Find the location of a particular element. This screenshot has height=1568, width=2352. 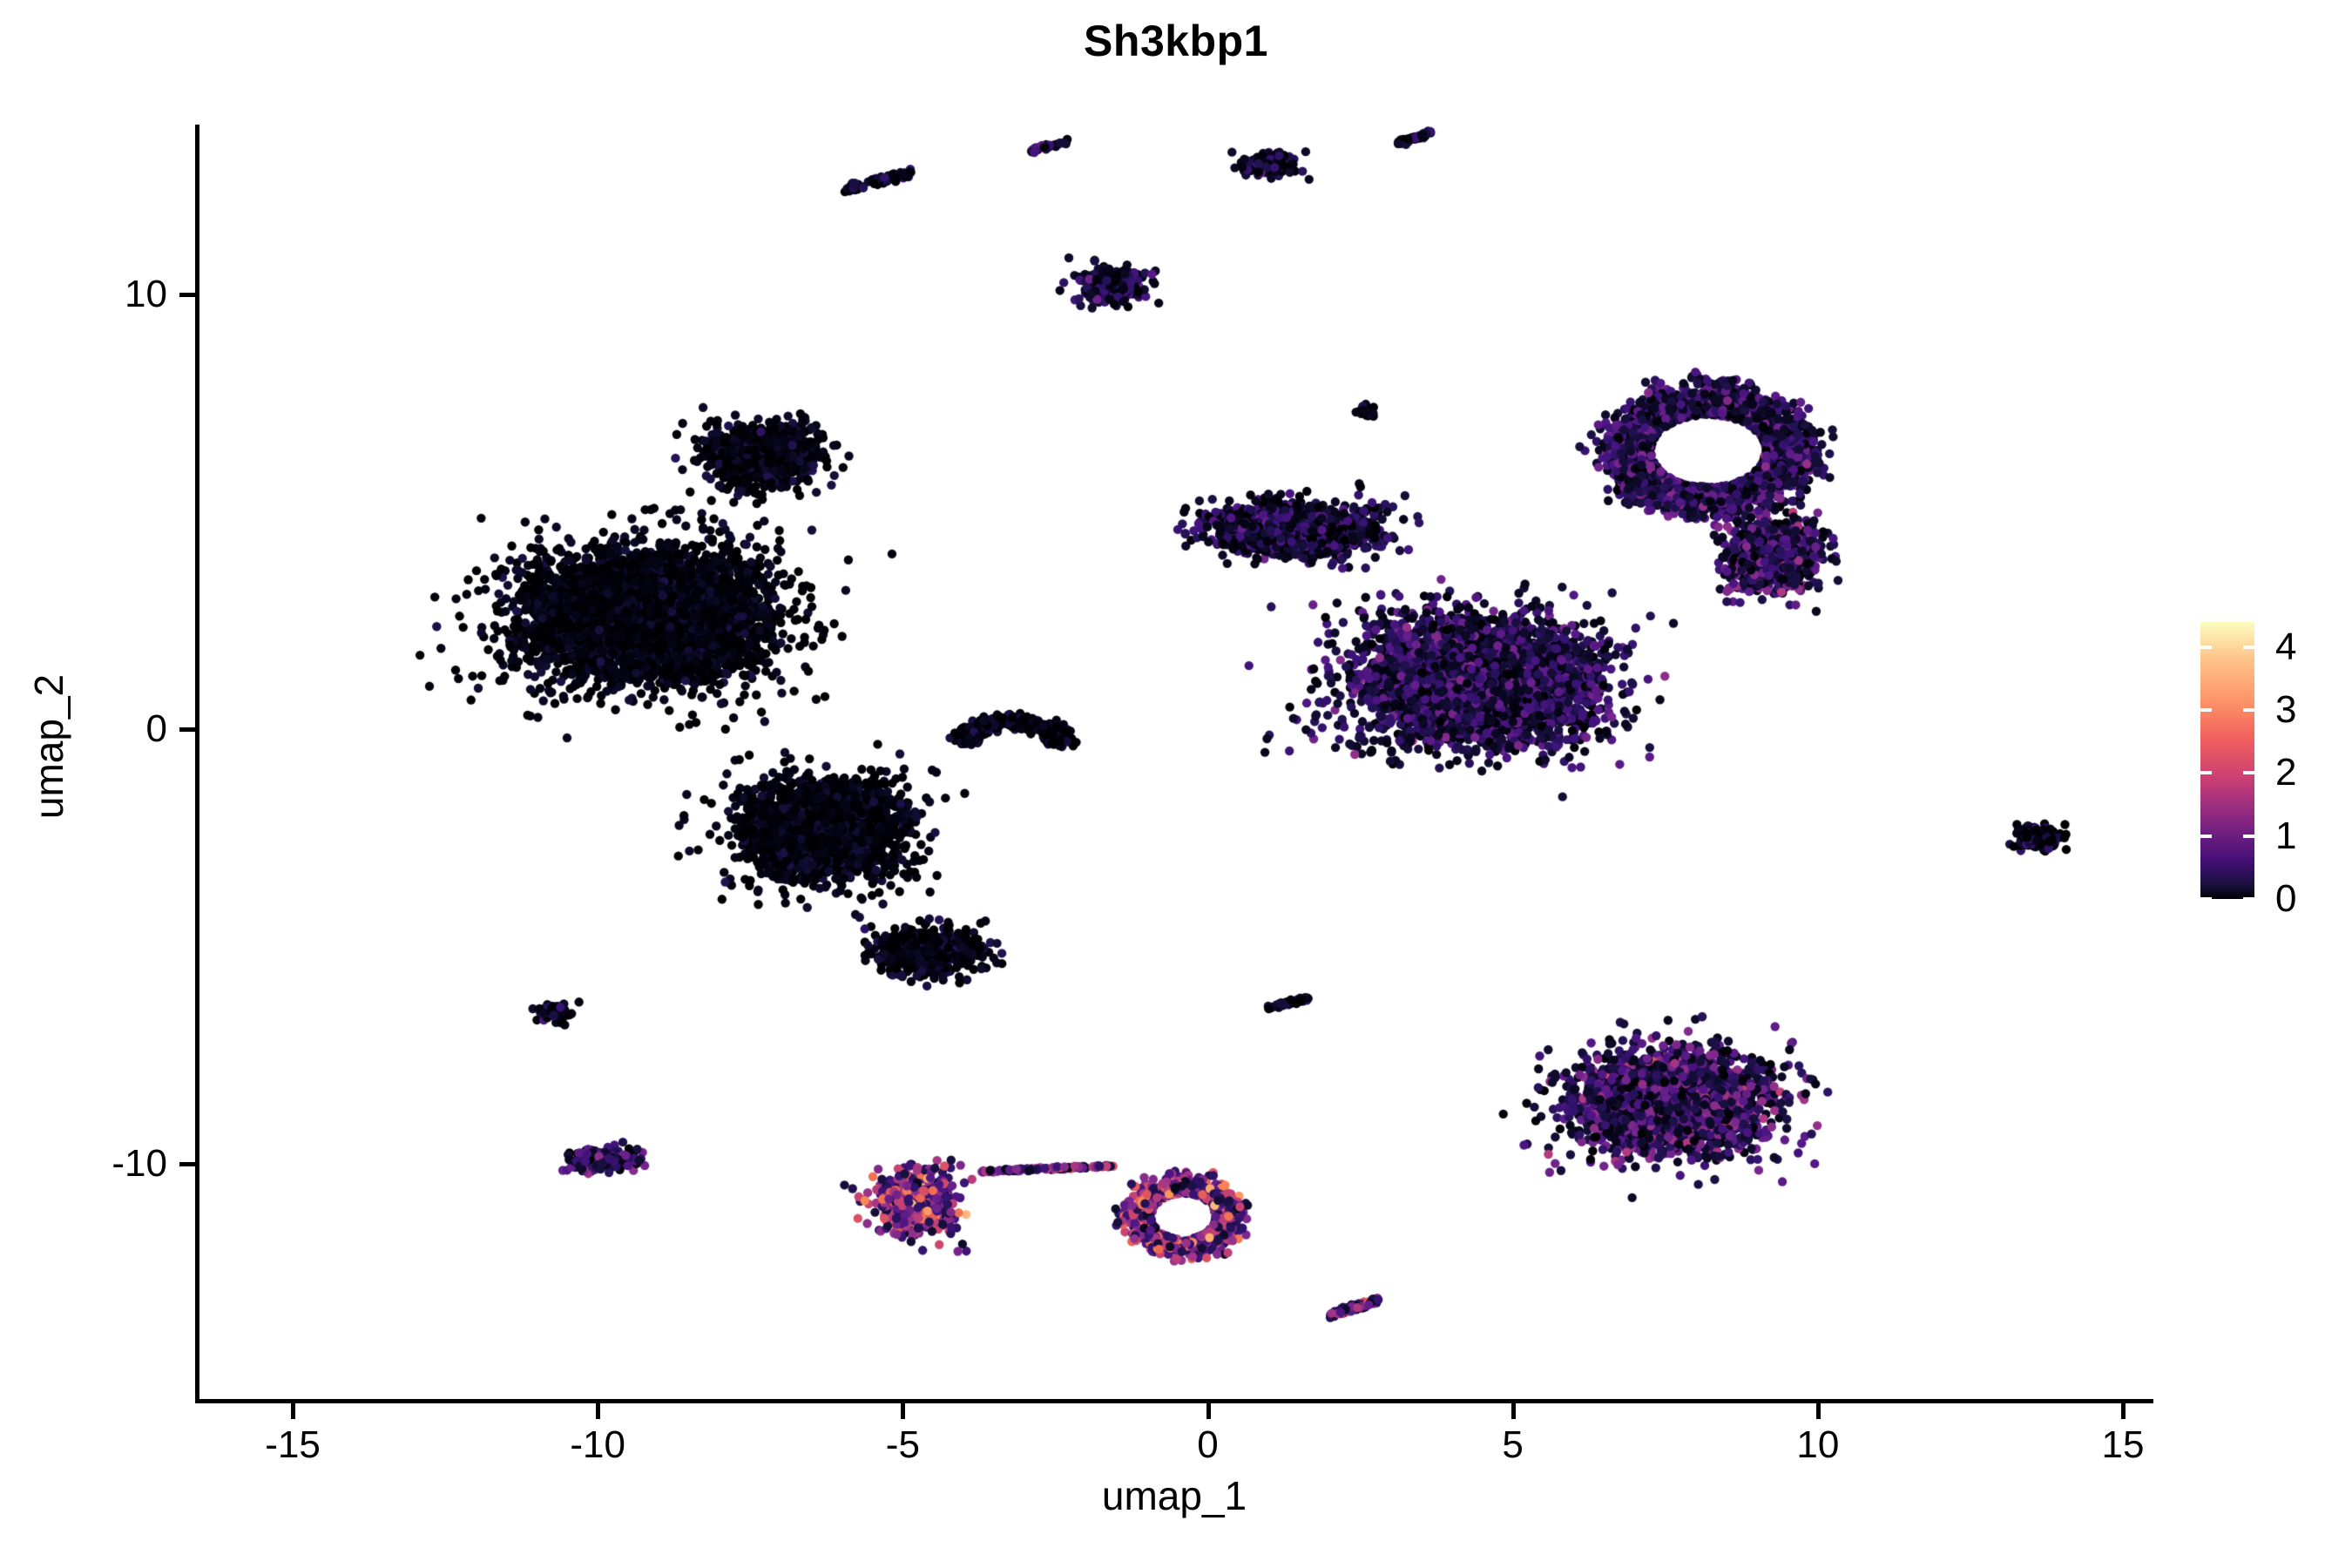

y-axis-line is located at coordinates (197, 764).